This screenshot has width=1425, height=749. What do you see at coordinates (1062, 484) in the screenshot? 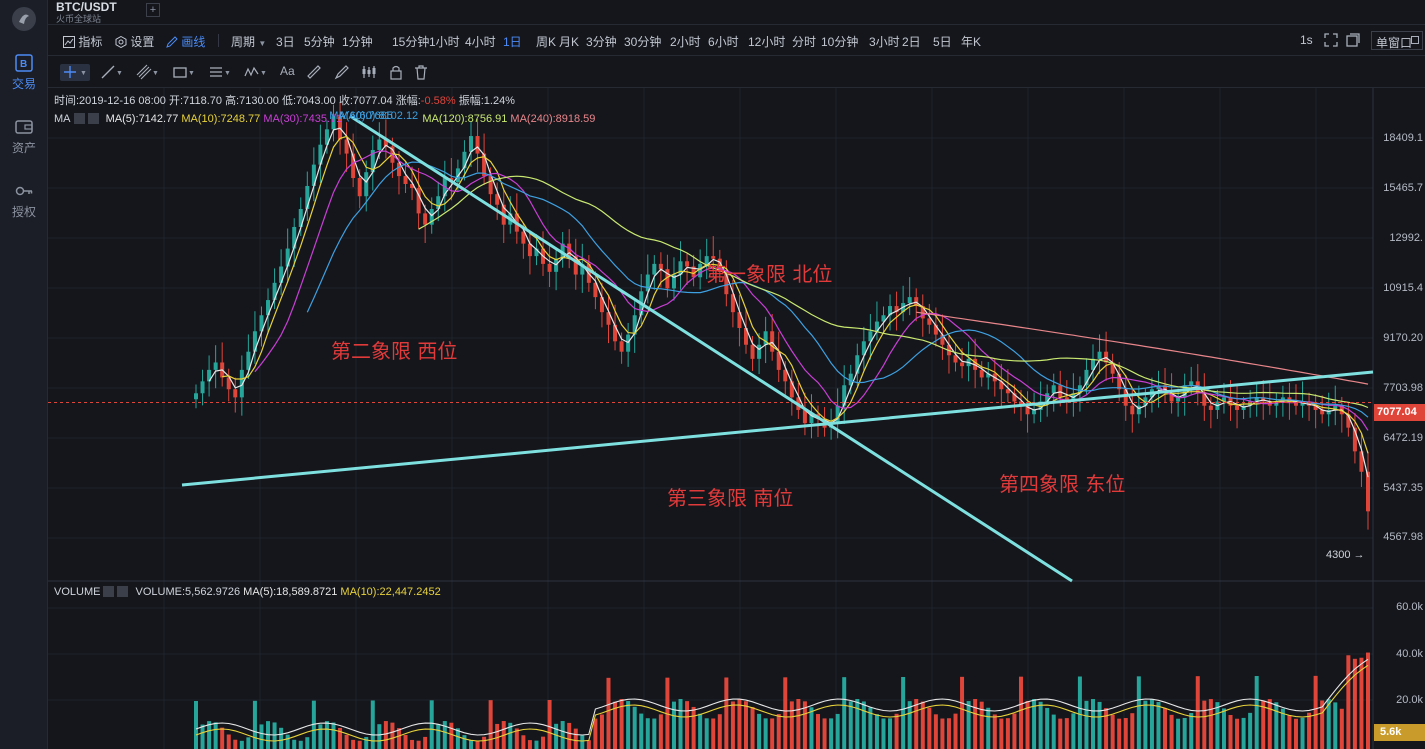
I see `annotation-q4: 第四象限 东位` at bounding box center [1062, 484].